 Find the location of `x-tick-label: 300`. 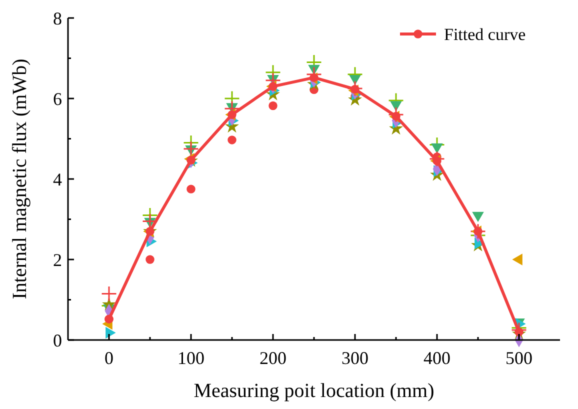

x-tick-label: 300 is located at coordinates (355, 358).